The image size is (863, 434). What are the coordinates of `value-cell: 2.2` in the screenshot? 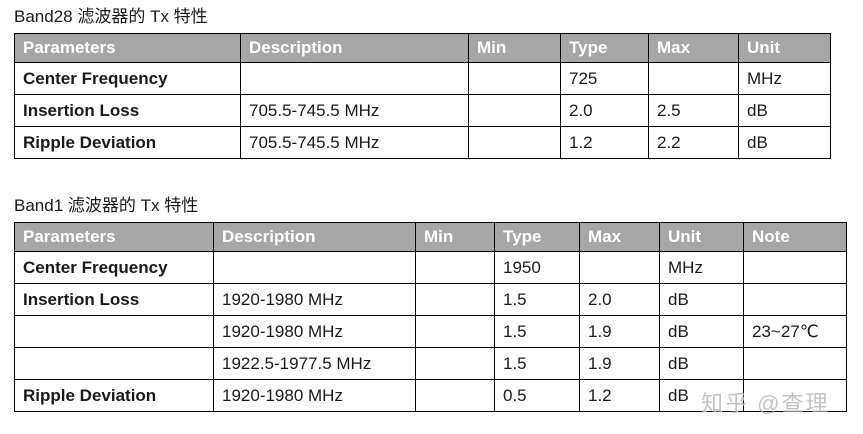 It's located at (693, 142).